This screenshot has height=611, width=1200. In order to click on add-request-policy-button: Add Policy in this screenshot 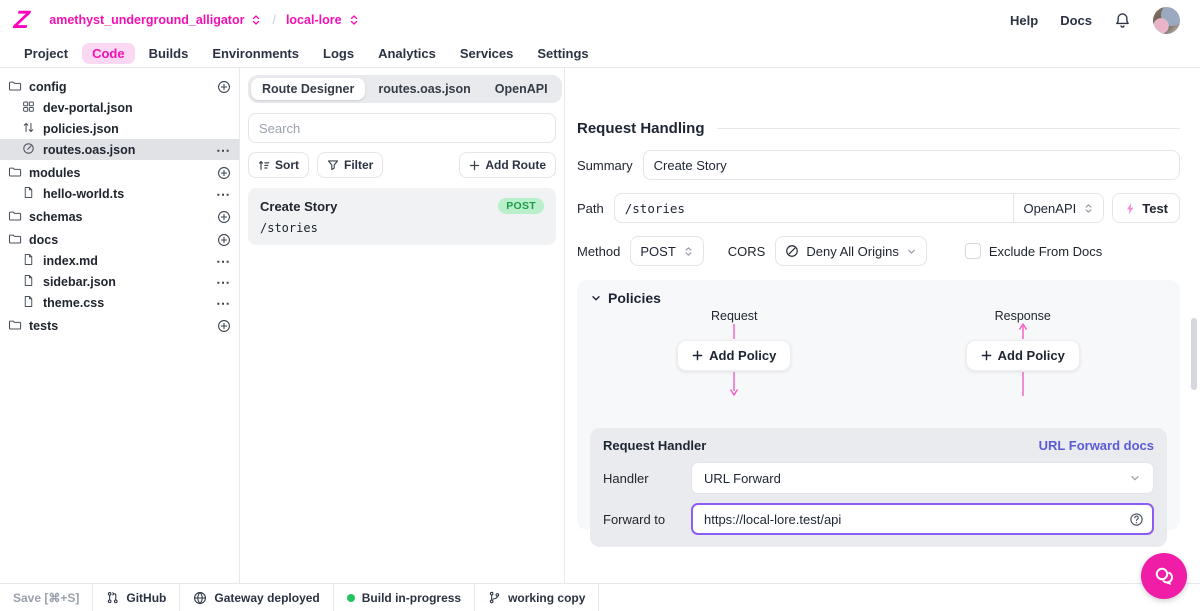, I will do `click(734, 355)`.